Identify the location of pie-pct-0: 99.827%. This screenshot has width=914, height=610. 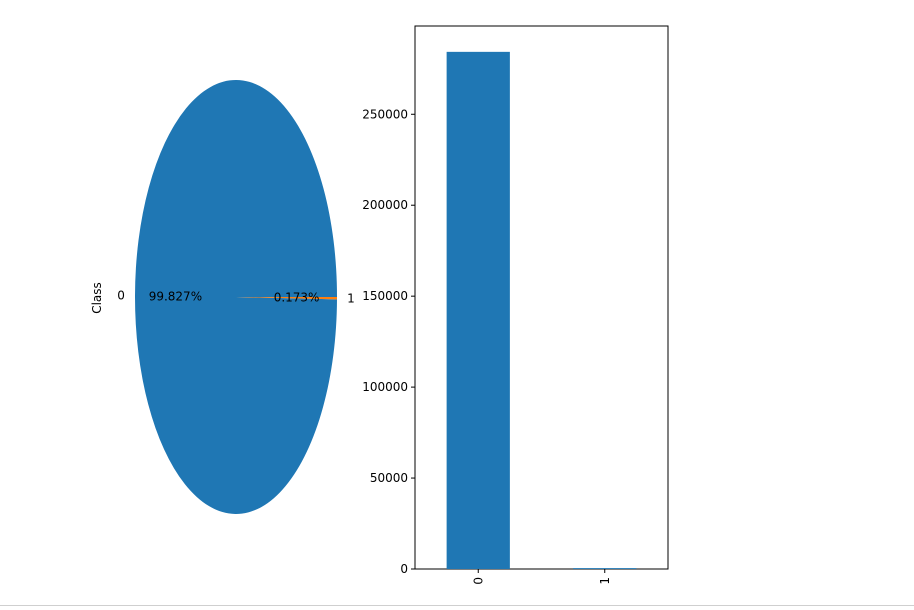
(175, 296).